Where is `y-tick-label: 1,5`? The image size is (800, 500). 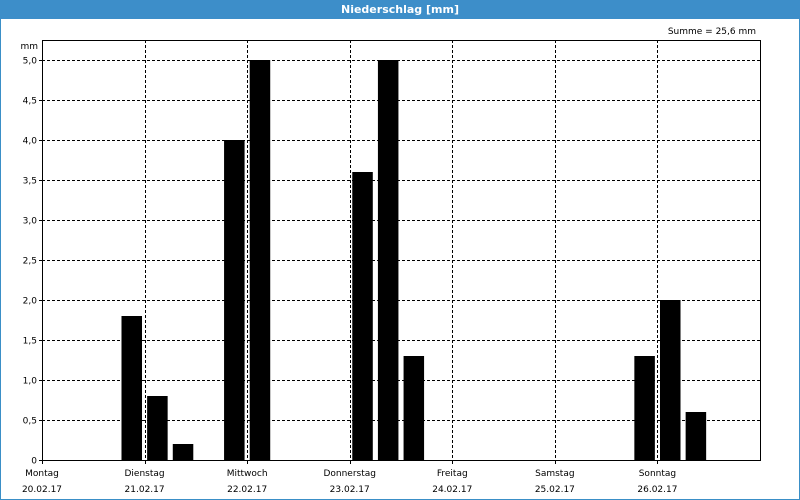 y-tick-label: 1,5 is located at coordinates (30, 342).